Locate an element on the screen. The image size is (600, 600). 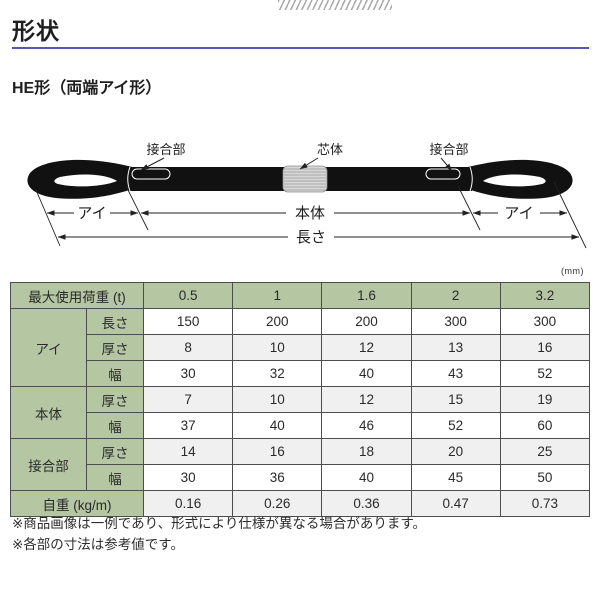
label-eye-right: アイ is located at coordinates (518, 213).